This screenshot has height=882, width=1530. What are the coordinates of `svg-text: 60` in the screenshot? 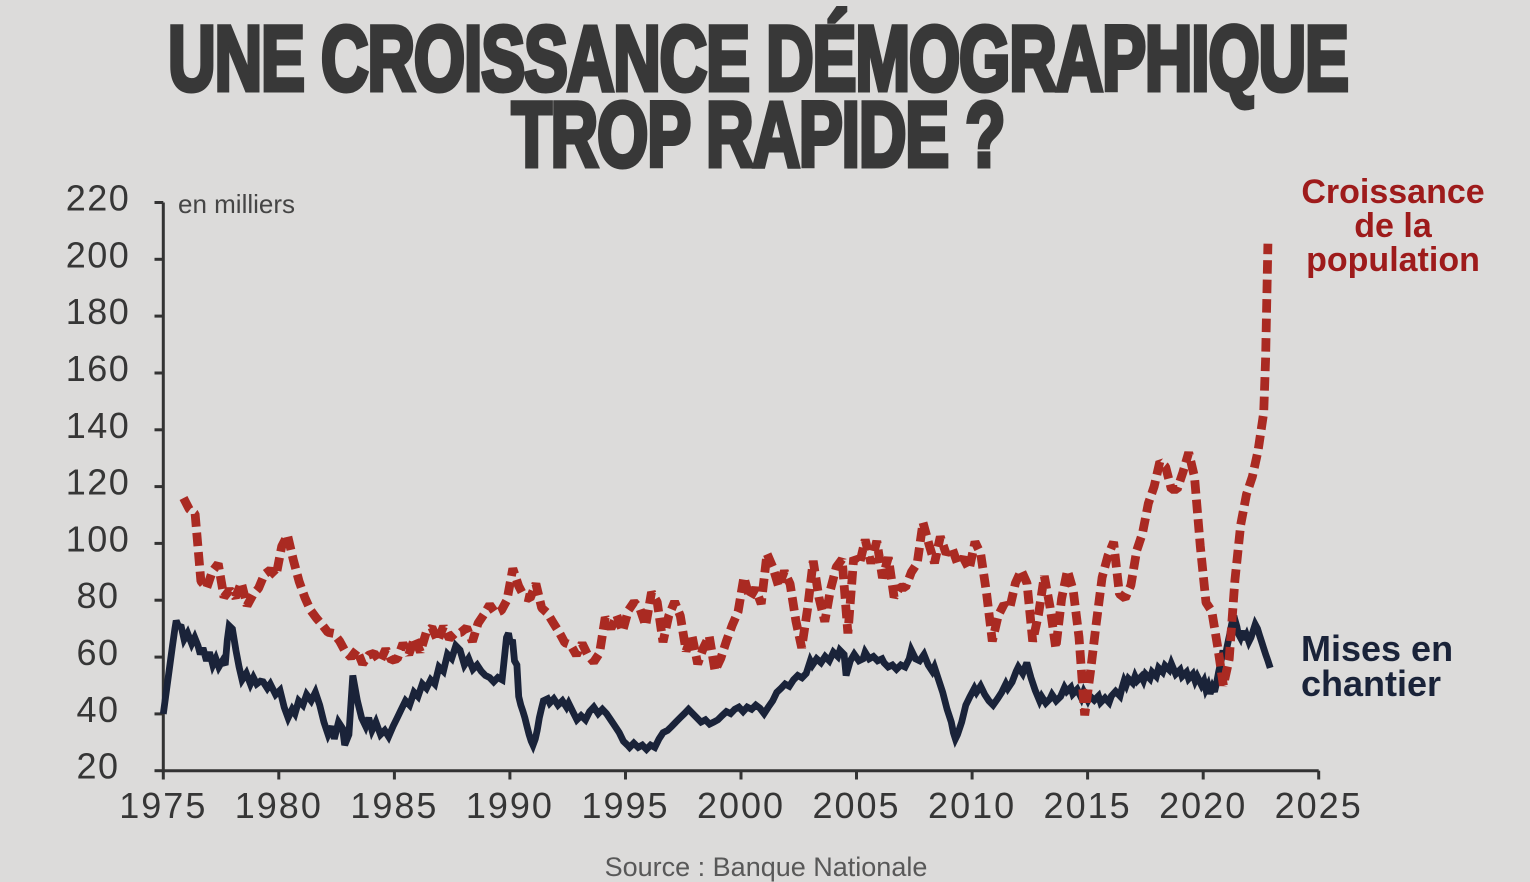 It's located at (97, 652).